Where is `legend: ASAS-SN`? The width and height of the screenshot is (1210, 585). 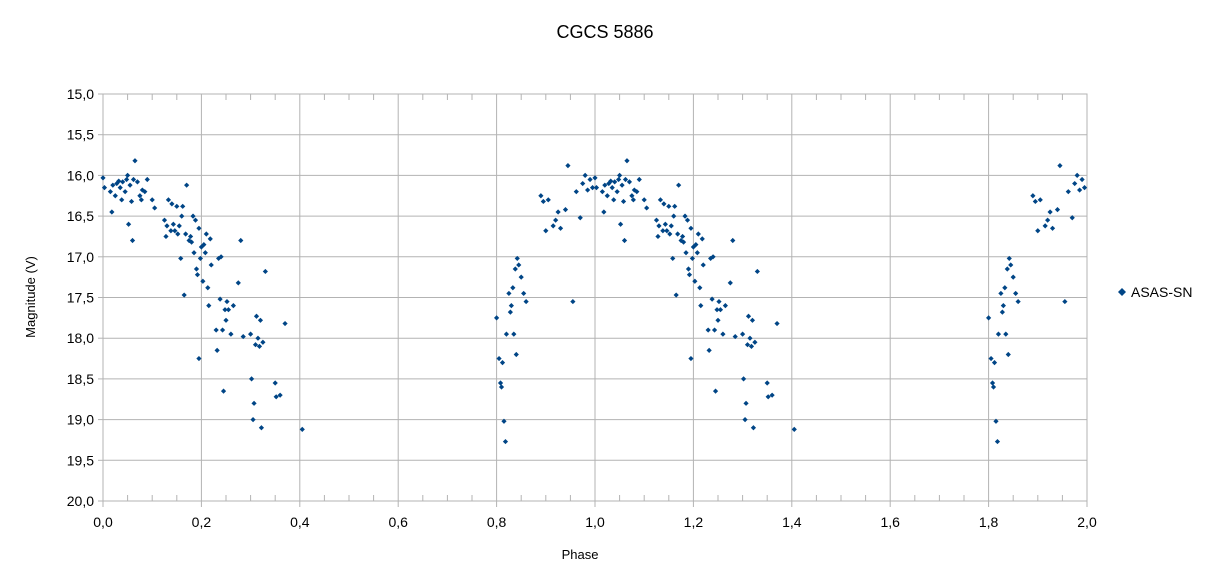
legend: ASAS-SN is located at coordinates (1155, 292).